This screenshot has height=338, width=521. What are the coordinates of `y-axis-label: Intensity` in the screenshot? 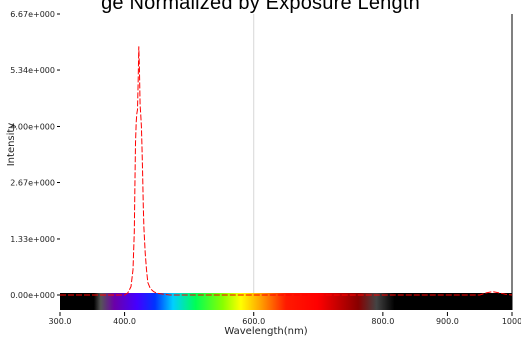 It's located at (11, 145).